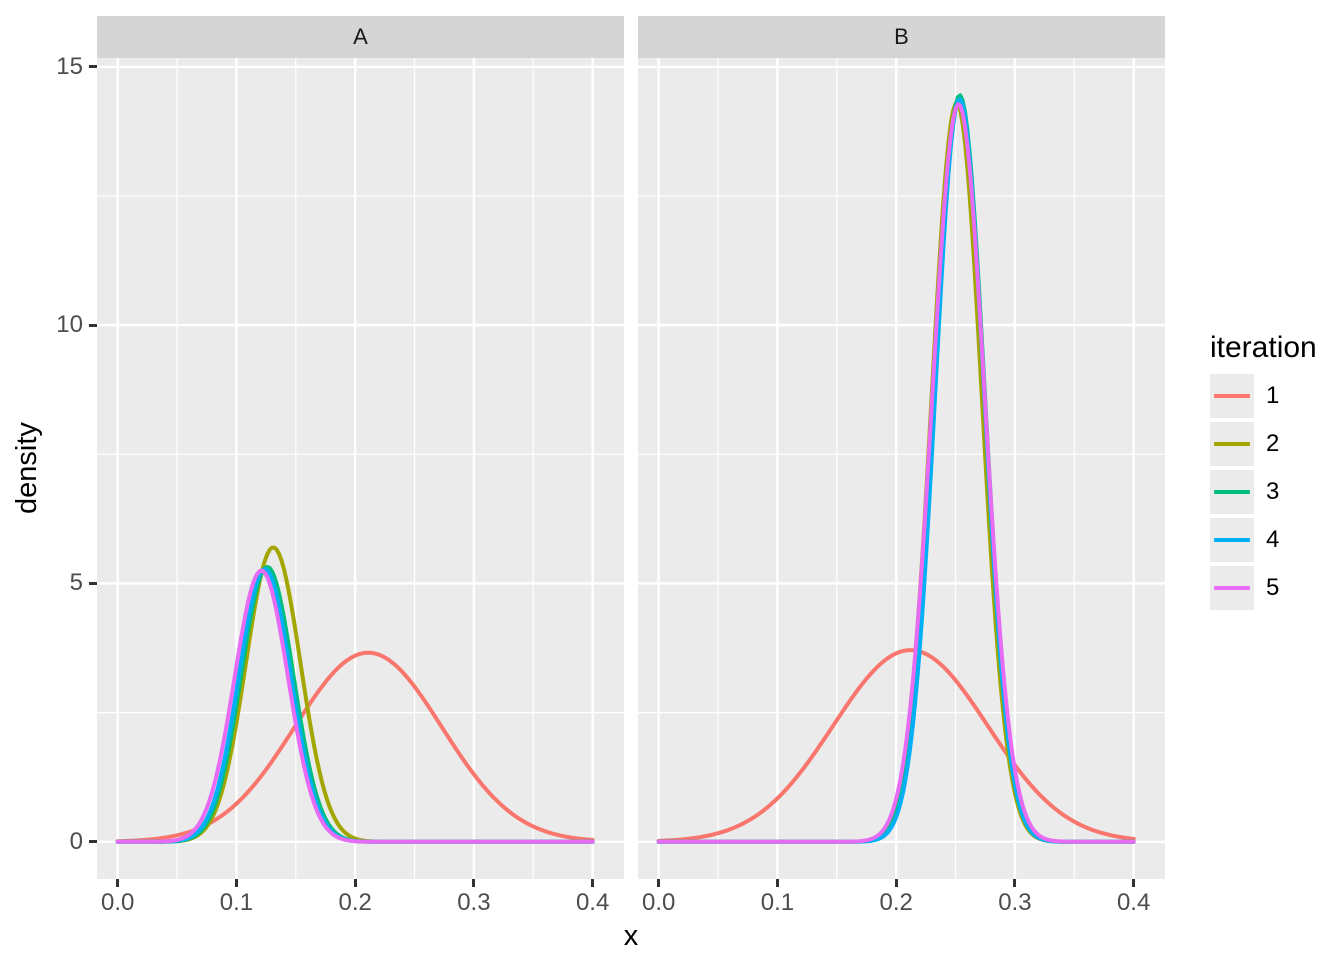 The width and height of the screenshot is (1344, 960). I want to click on legend: iteration 1 2 3 4 5, so click(1263, 472).